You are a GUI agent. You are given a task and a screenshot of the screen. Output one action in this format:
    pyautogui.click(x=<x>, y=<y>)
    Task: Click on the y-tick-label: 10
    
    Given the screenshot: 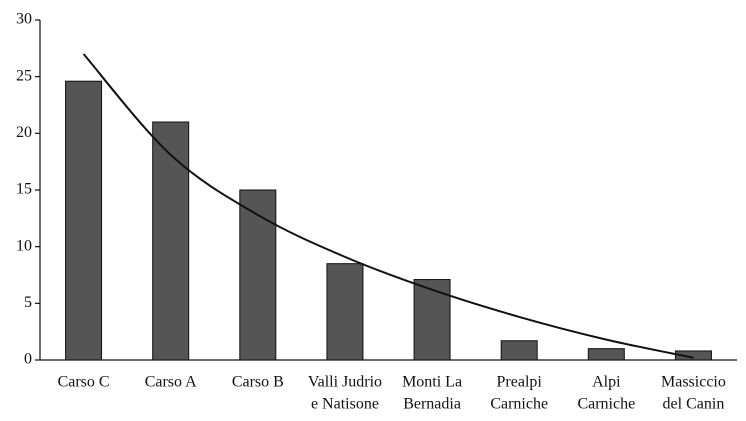 What is the action you would take?
    pyautogui.click(x=24, y=245)
    